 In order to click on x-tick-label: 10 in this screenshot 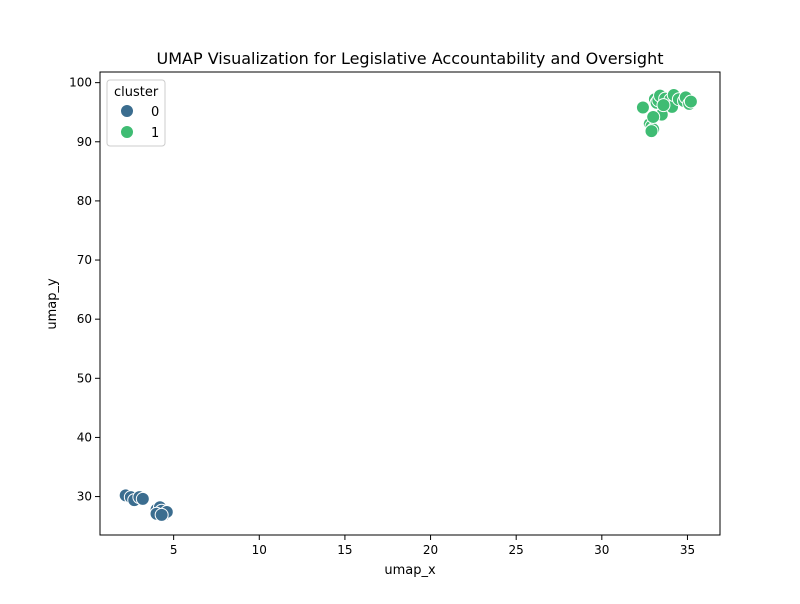, I will do `click(259, 550)`.